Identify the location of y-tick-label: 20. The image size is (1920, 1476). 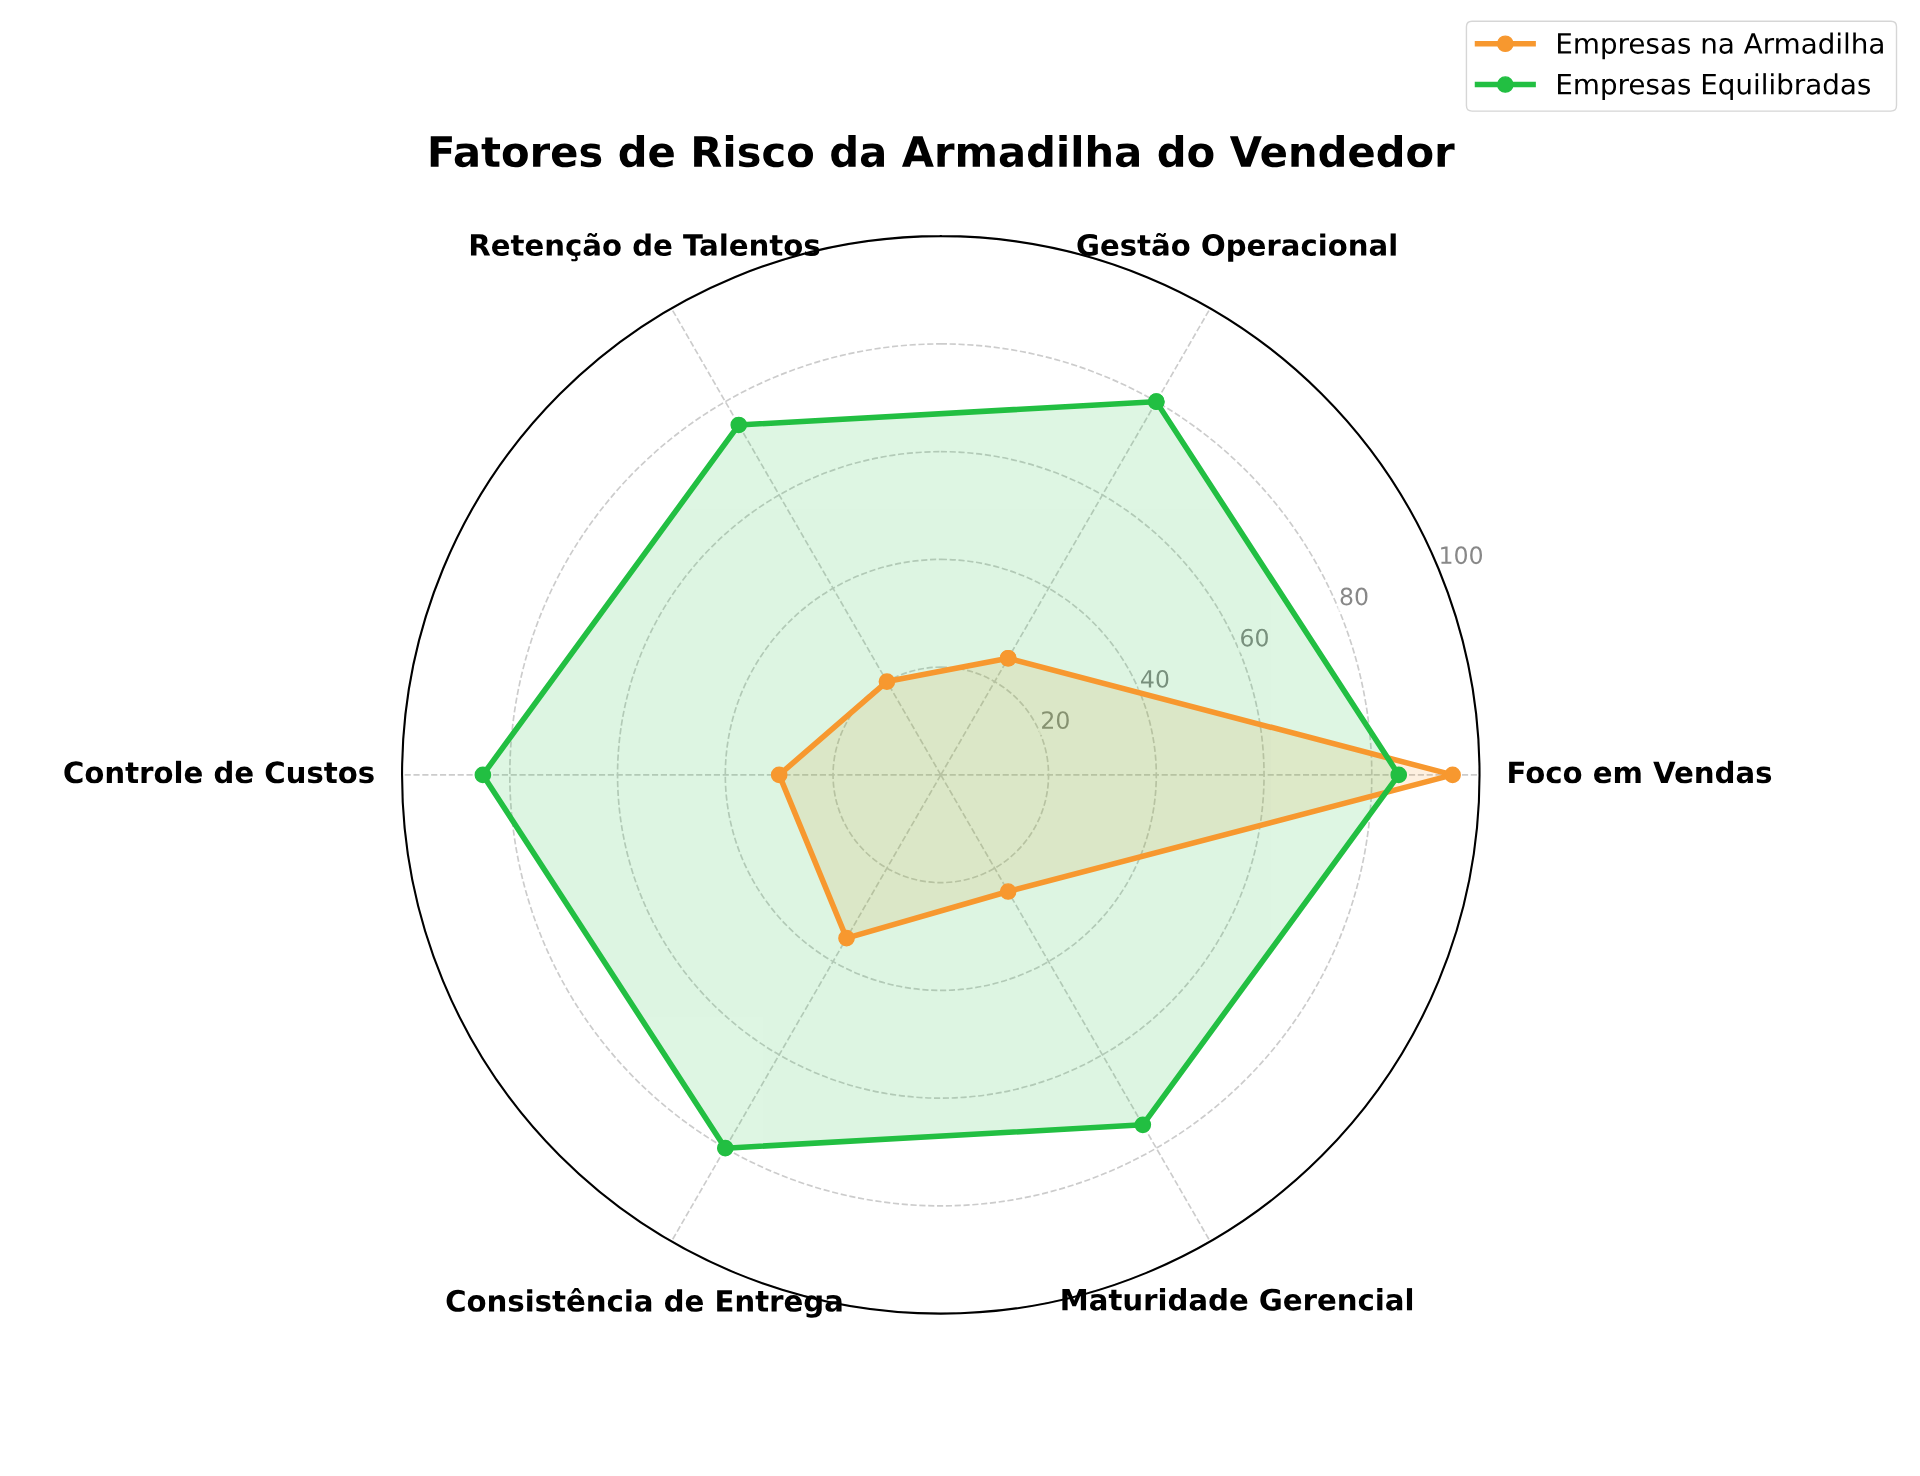
(1055, 720).